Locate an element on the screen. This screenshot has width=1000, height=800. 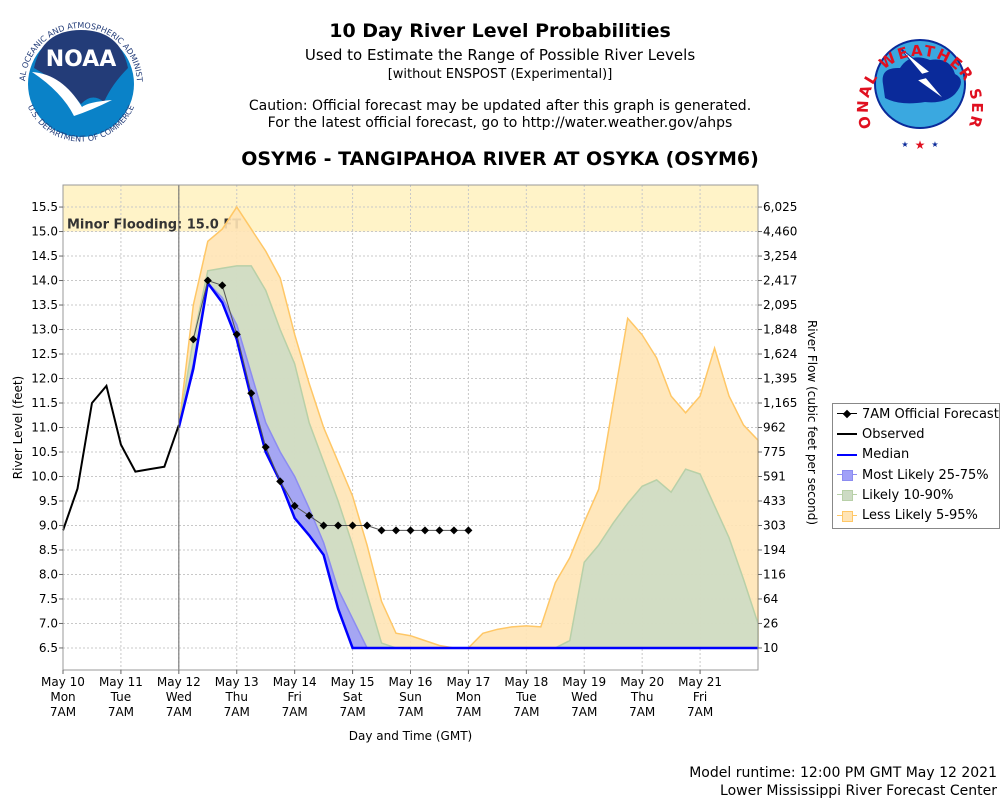
y-tick-label: 8.5 is located at coordinates (48, 550).